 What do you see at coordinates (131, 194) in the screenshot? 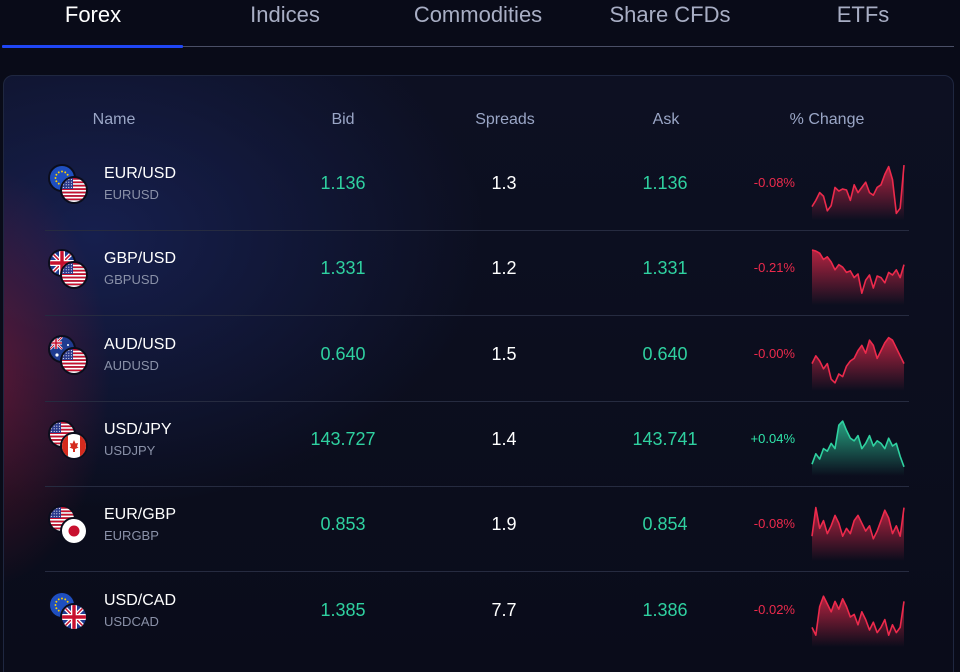
I see `pair-code: EURUSD` at bounding box center [131, 194].